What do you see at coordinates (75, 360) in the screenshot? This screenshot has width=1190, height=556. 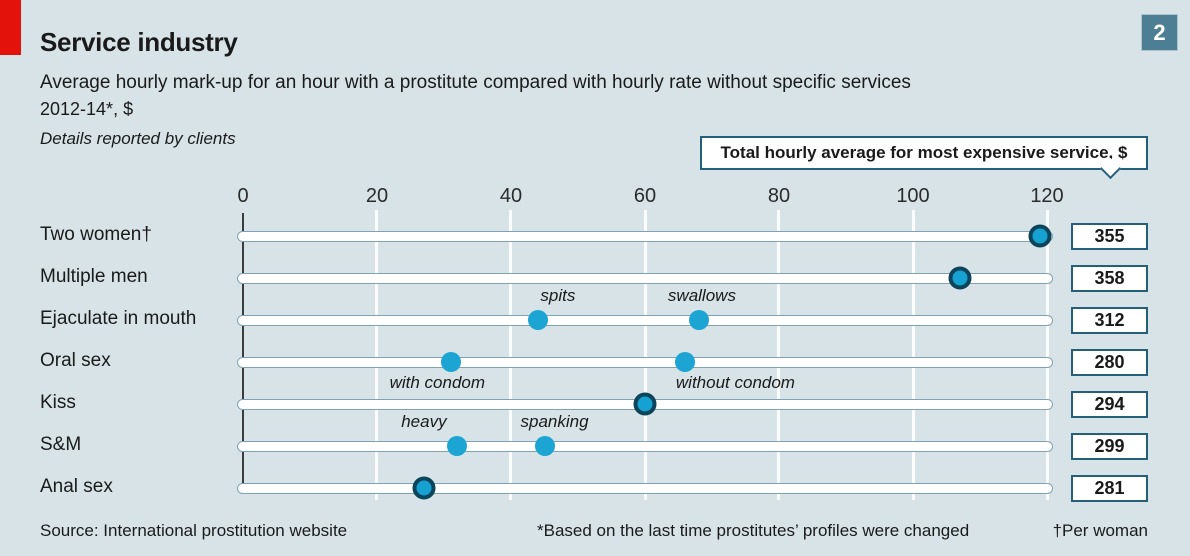 I see `row-label: Oral sex` at bounding box center [75, 360].